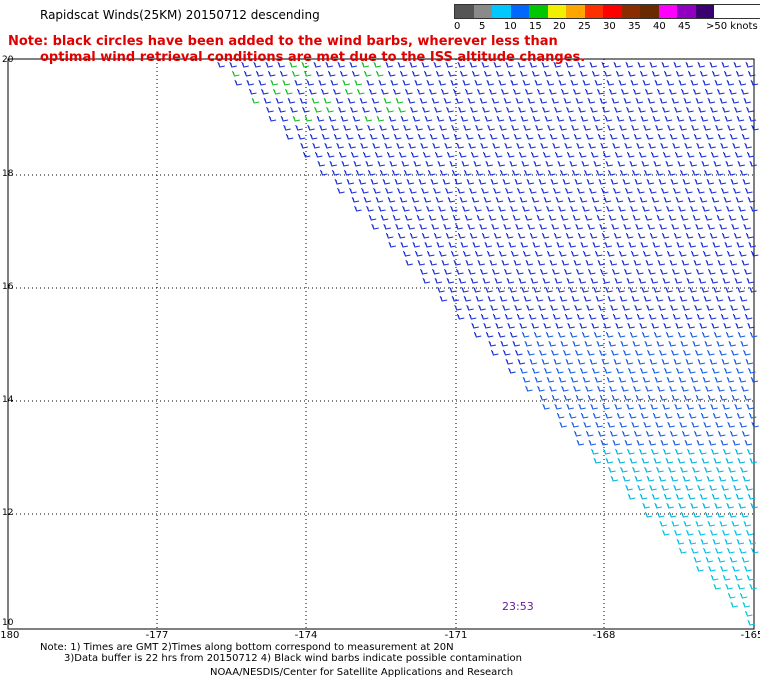 This screenshot has width=760, height=688. I want to click on legend-label: 35, so click(634, 26).